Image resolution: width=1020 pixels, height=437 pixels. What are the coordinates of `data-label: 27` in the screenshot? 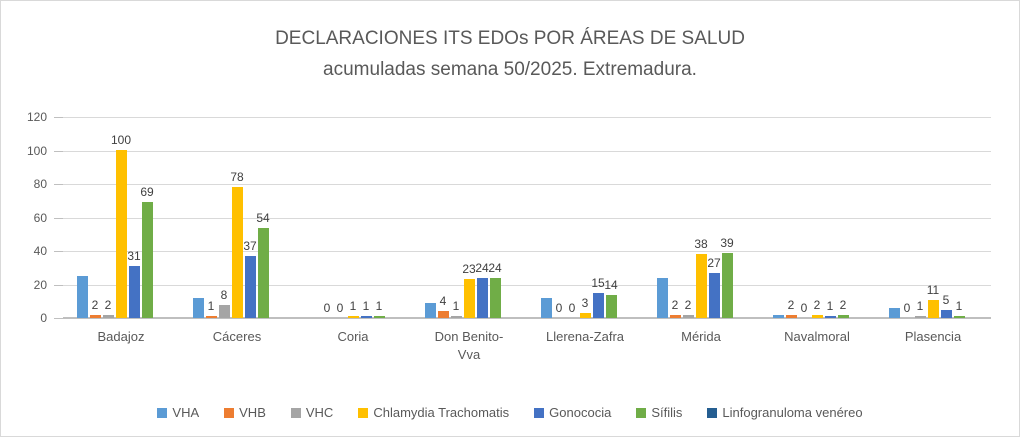 It's located at (714, 263).